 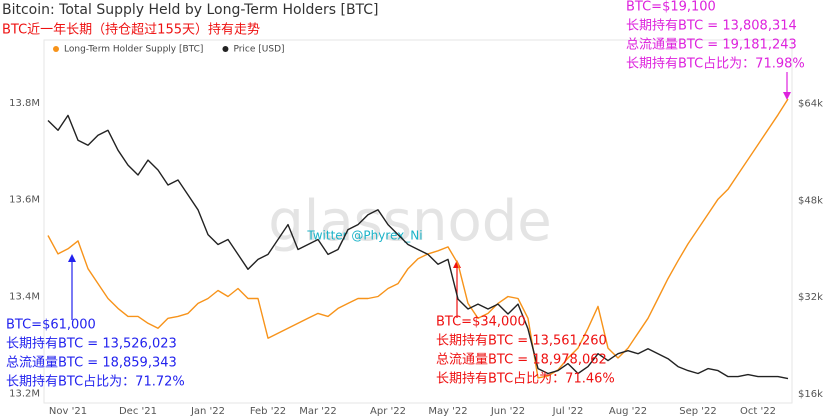 What do you see at coordinates (91, 344) in the screenshot?
I see `annotation-line: 长期持有BTC = 13,526,023` at bounding box center [91, 344].